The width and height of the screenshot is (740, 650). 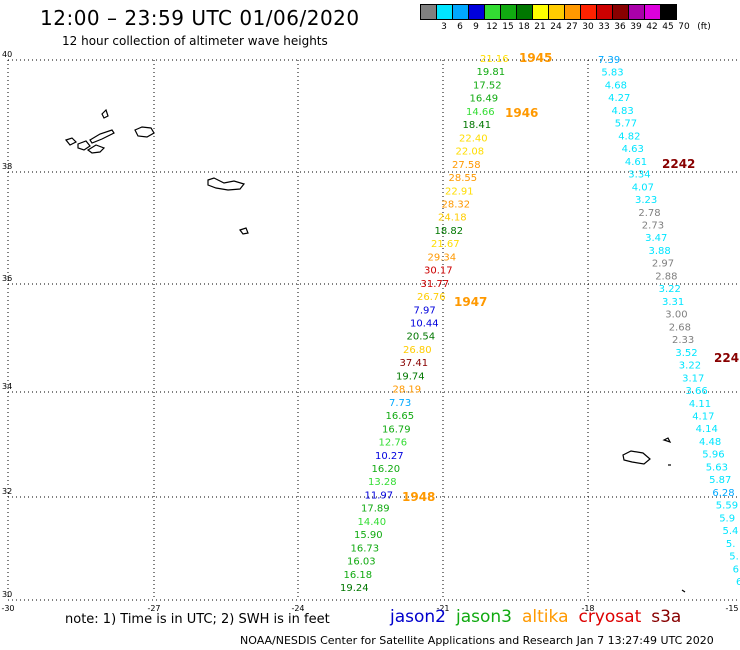 I want to click on swh-value: 6, so click(x=736, y=569).